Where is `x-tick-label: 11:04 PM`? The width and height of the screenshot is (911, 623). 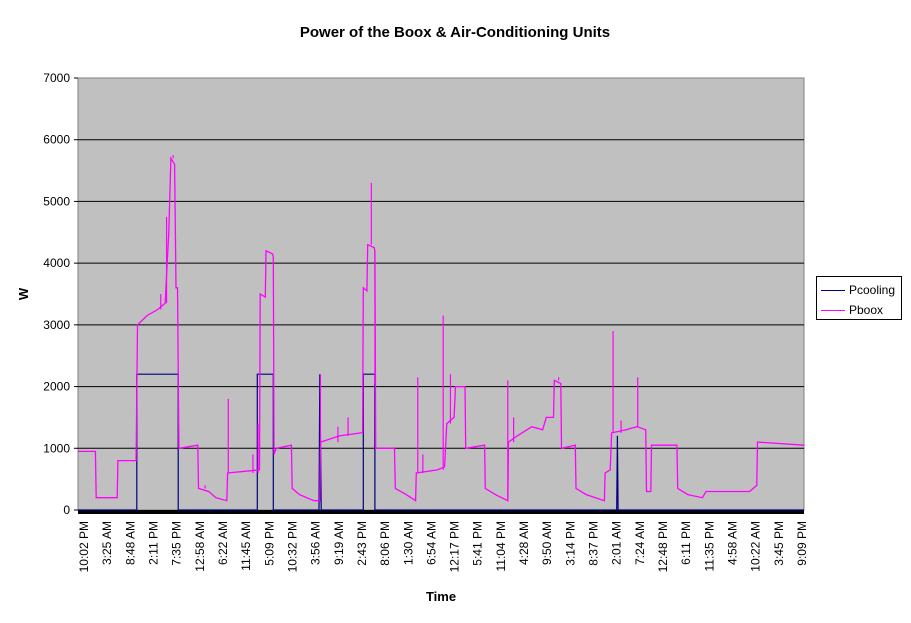 x-tick-label: 11:04 PM is located at coordinates (501, 546).